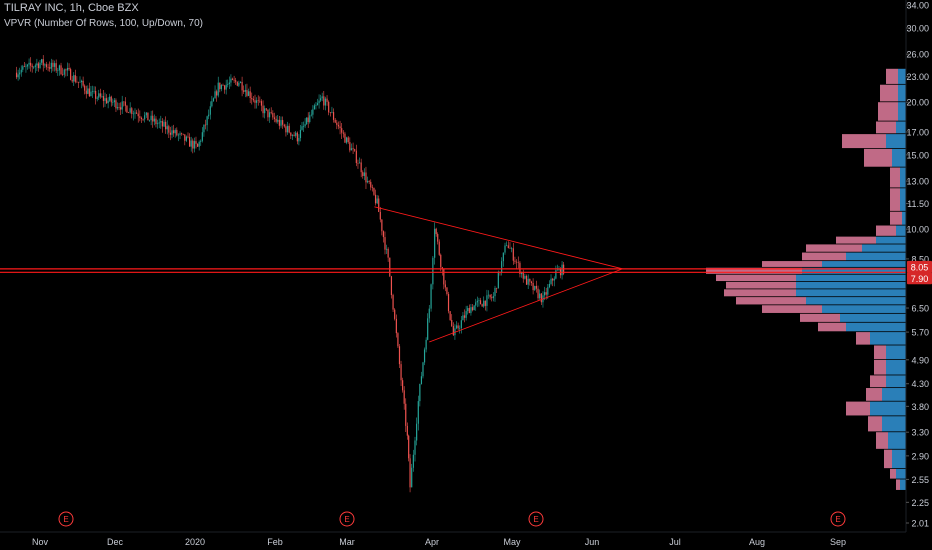  Describe the element at coordinates (917, 77) in the screenshot. I see `price-axis-label: 23.00` at that location.